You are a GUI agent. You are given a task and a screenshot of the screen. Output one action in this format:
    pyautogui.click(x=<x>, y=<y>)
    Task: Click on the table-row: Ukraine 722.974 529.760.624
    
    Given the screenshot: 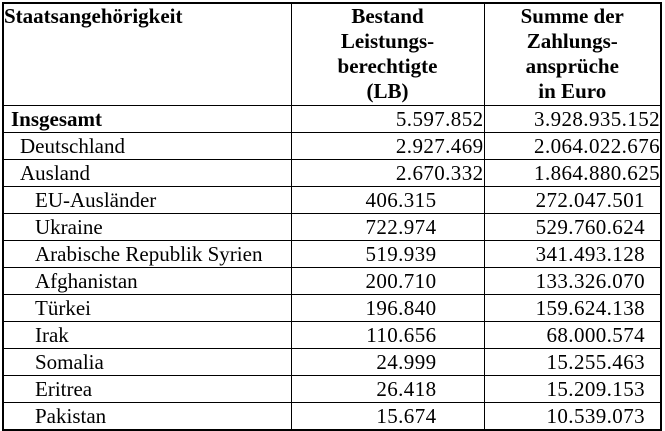 What is the action you would take?
    pyautogui.click(x=332, y=227)
    